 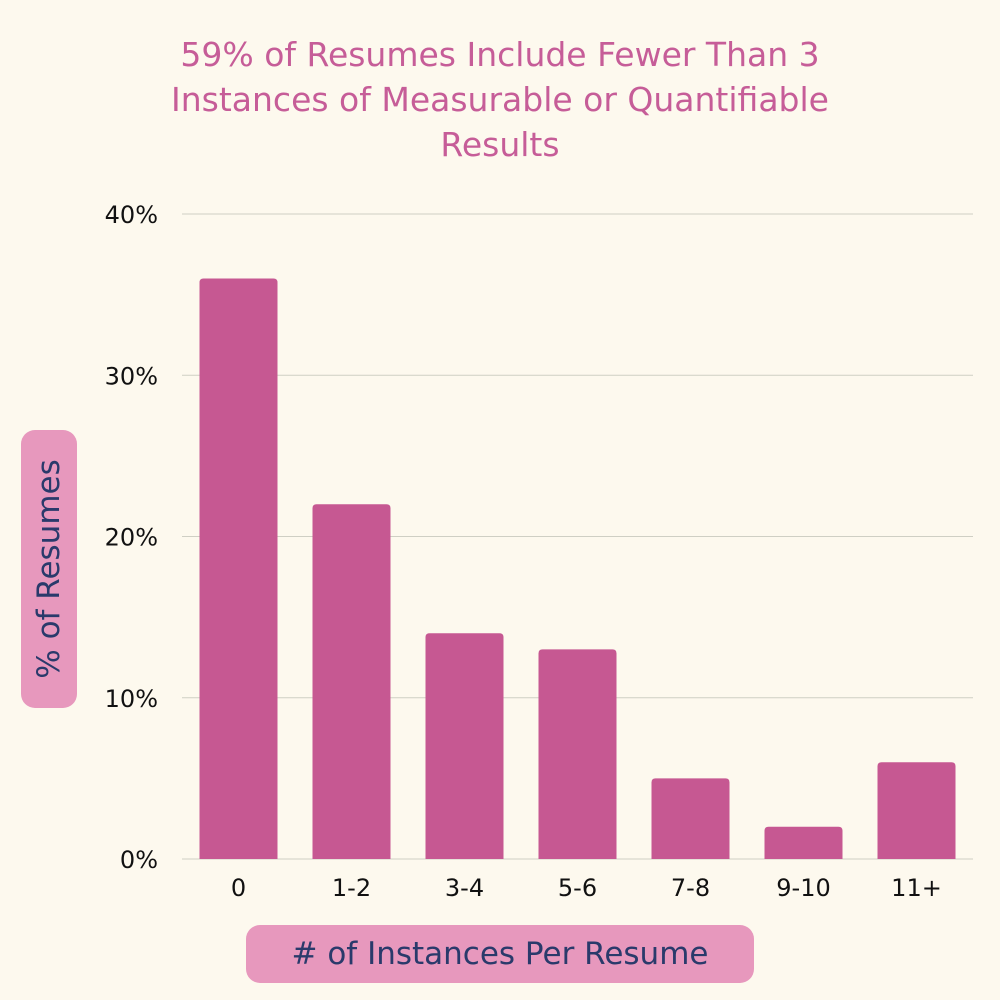 I want to click on x-tick-label: 7-8, so click(x=690, y=888).